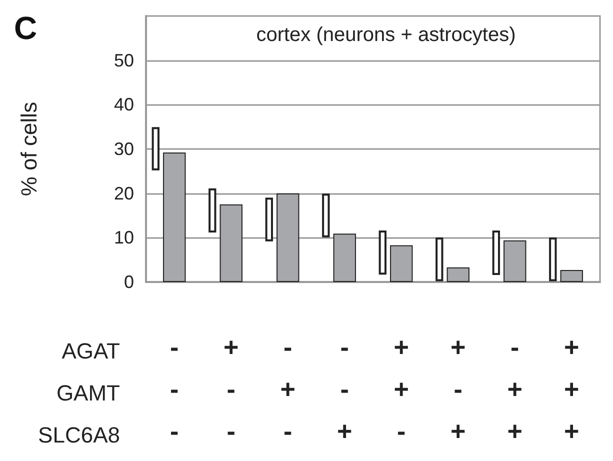 Image resolution: width=613 pixels, height=461 pixels. I want to click on x-tick-label: + - +, so click(458, 389).